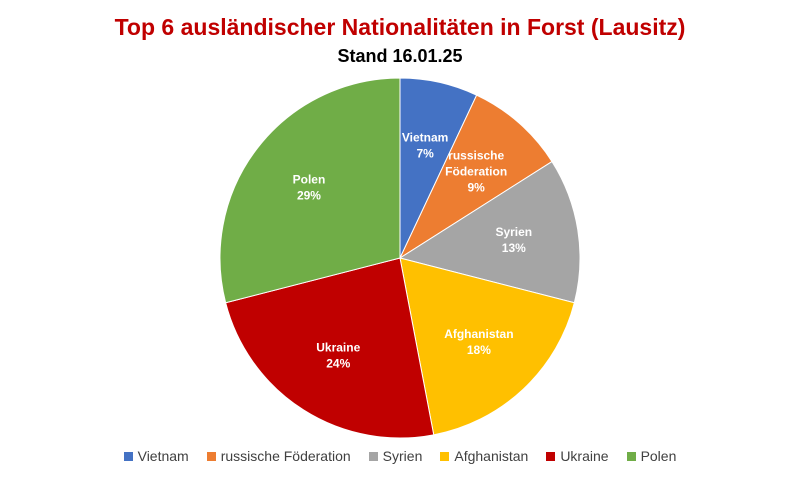 This screenshot has height=500, width=800. I want to click on slice-label-polen: Polen 29%, so click(309, 187).